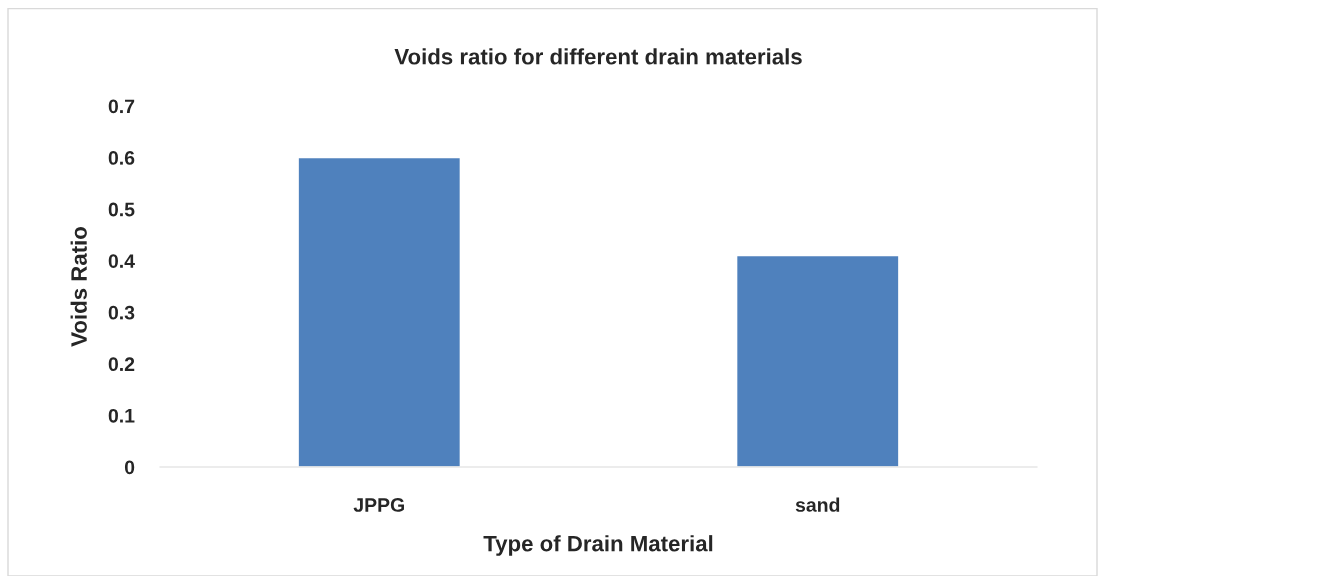 The height and width of the screenshot is (576, 1323). What do you see at coordinates (817, 504) in the screenshot?
I see `x-tick-label: sand` at bounding box center [817, 504].